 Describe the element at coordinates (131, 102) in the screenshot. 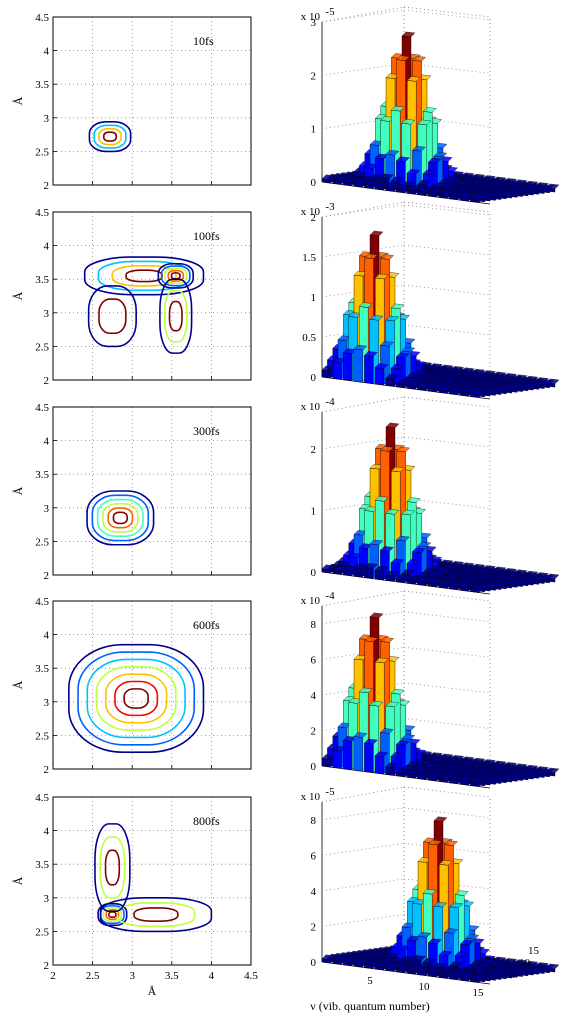

I see `contour-panel: 2 2.5 3 3.5 4 4.5 Å 10fs` at that location.